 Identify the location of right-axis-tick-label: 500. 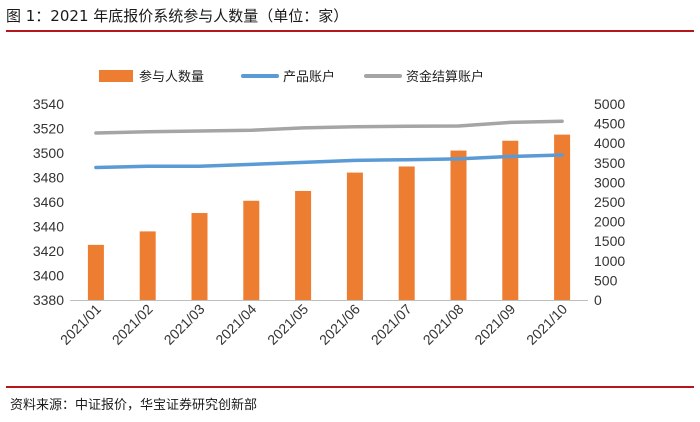
(606, 280).